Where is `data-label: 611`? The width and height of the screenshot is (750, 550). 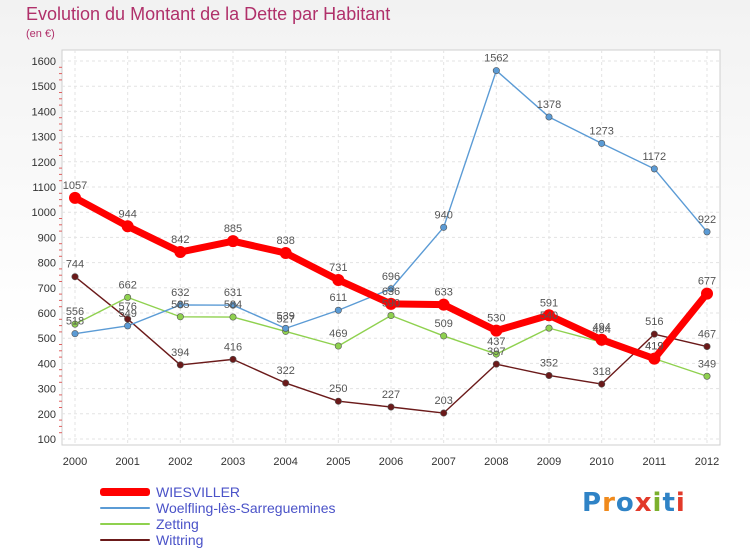 data-label: 611 is located at coordinates (339, 298).